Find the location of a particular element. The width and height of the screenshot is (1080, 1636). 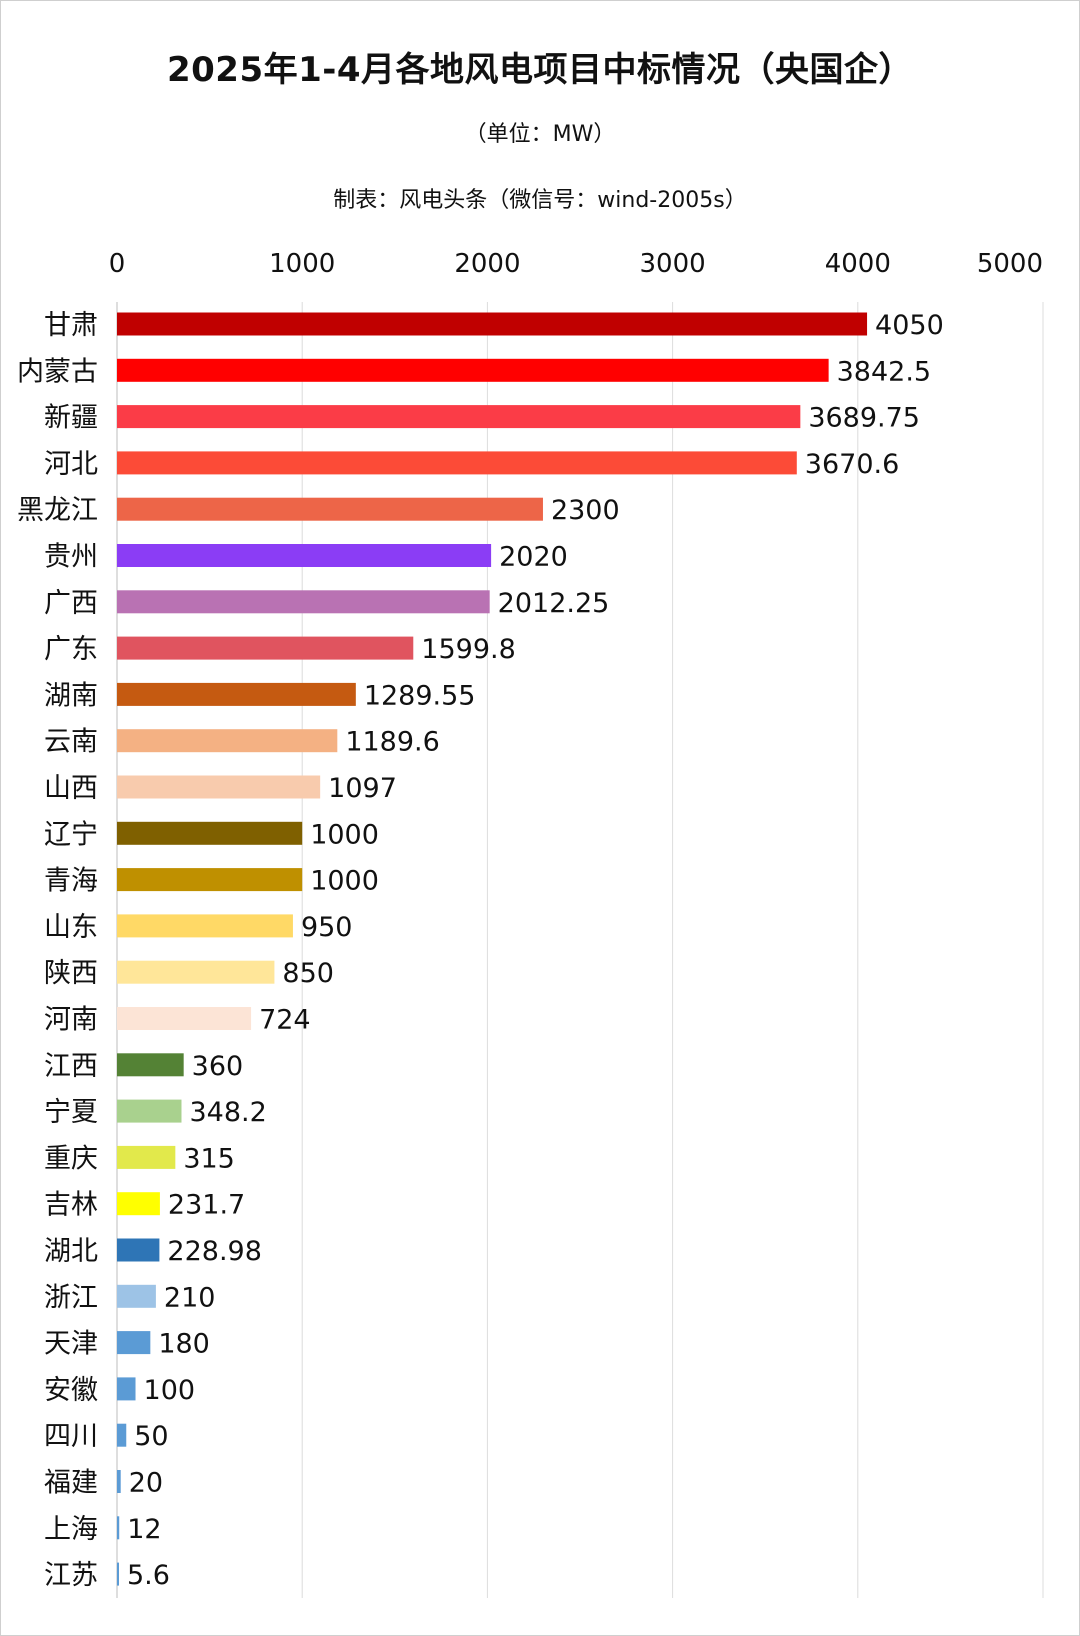

category-label: 广东 is located at coordinates (71, 649).